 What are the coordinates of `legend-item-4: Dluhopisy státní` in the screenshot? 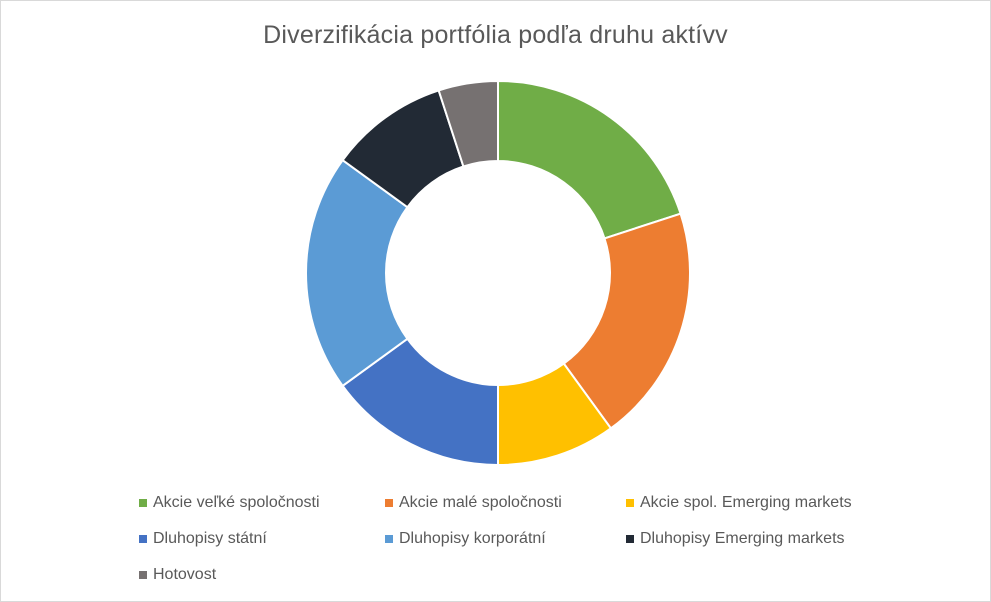 It's located at (203, 539).